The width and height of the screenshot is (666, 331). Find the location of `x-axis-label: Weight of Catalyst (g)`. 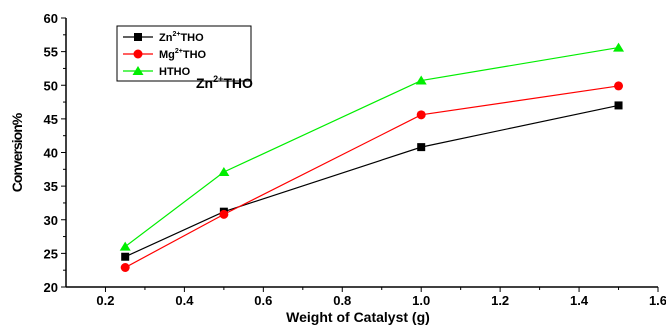

x-axis-label: Weight of Catalyst (g) is located at coordinates (358, 317).